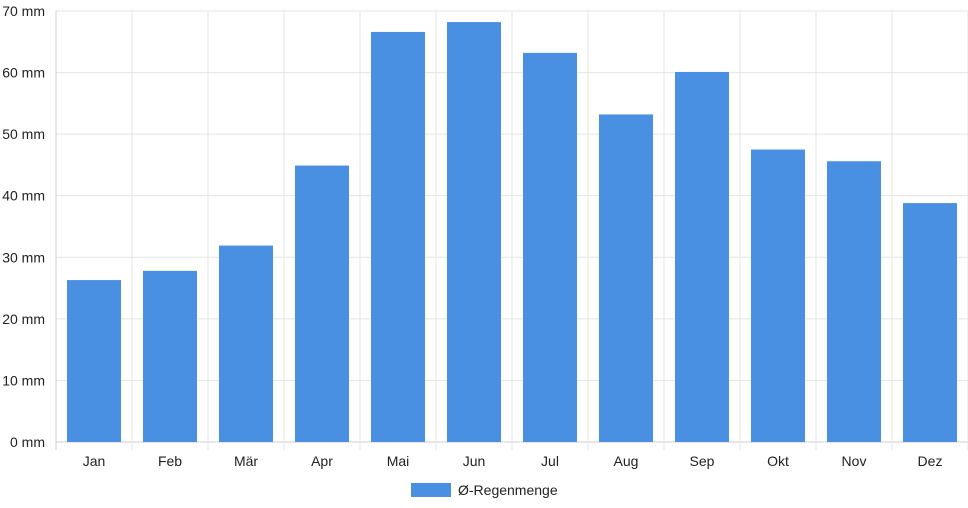 This screenshot has height=508, width=968. What do you see at coordinates (702, 461) in the screenshot?
I see `x-tick-label: Sep` at bounding box center [702, 461].